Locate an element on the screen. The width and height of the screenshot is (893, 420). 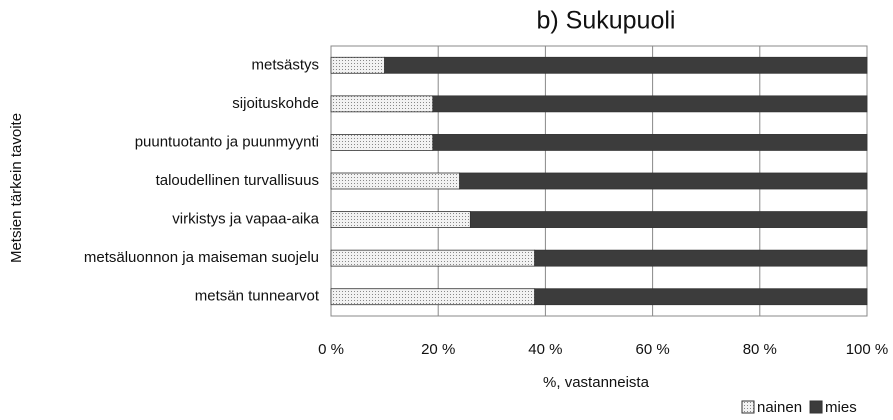
x-tick-label: 60 % is located at coordinates (652, 349).